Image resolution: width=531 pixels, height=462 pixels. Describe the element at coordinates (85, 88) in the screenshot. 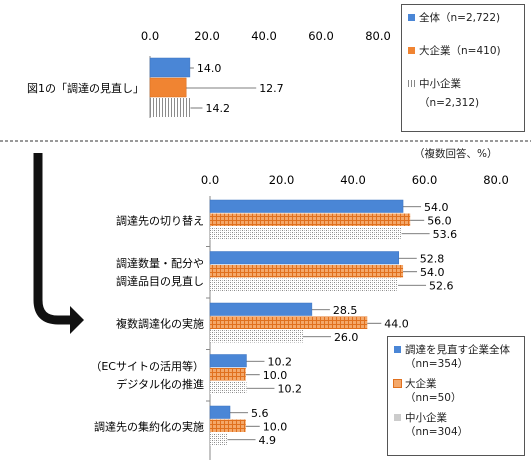

I see `category-label: 図1の「調達の見直し」` at that location.